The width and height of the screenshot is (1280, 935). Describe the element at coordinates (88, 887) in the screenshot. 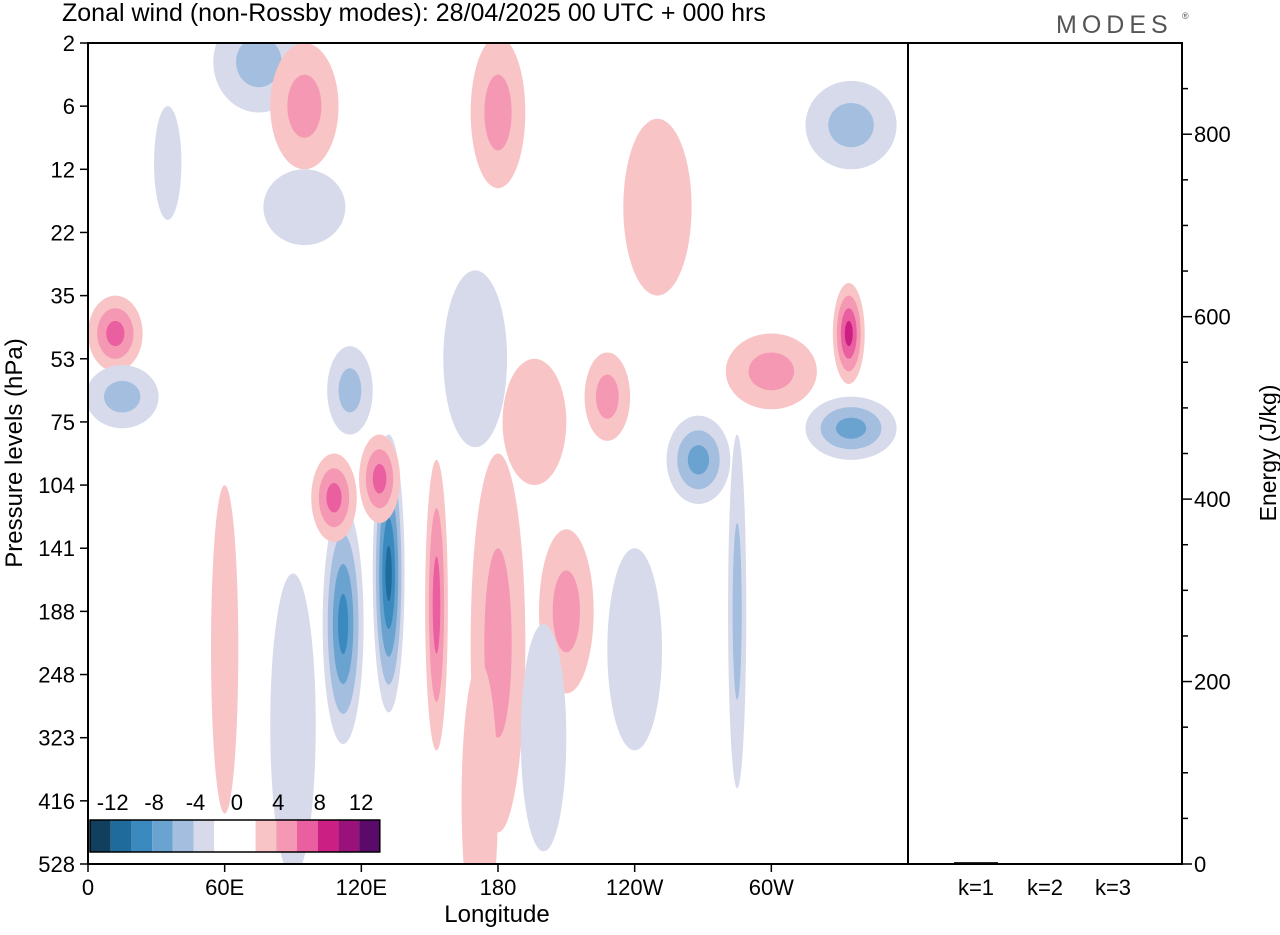

I see `x-tick-label: 0` at that location.